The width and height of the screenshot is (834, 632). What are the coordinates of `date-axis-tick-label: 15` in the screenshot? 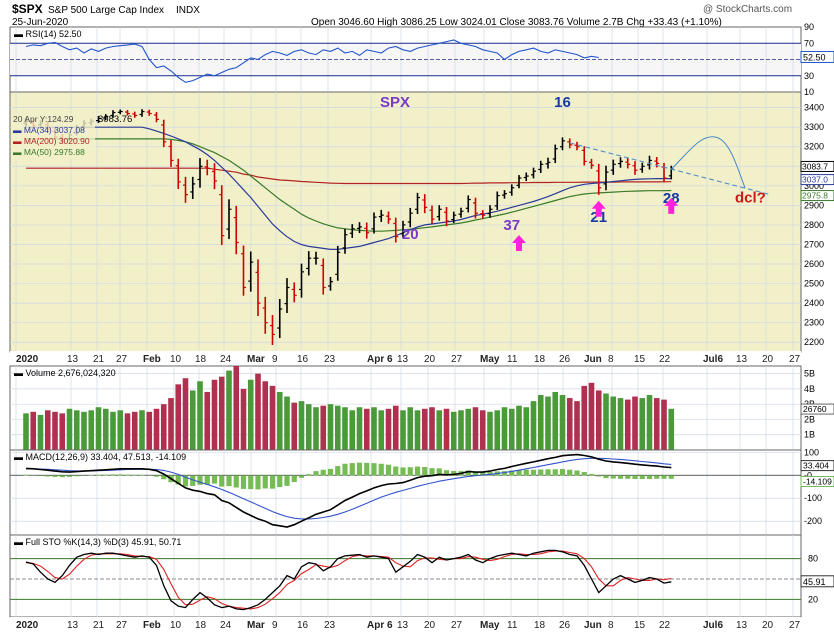 It's located at (640, 359).